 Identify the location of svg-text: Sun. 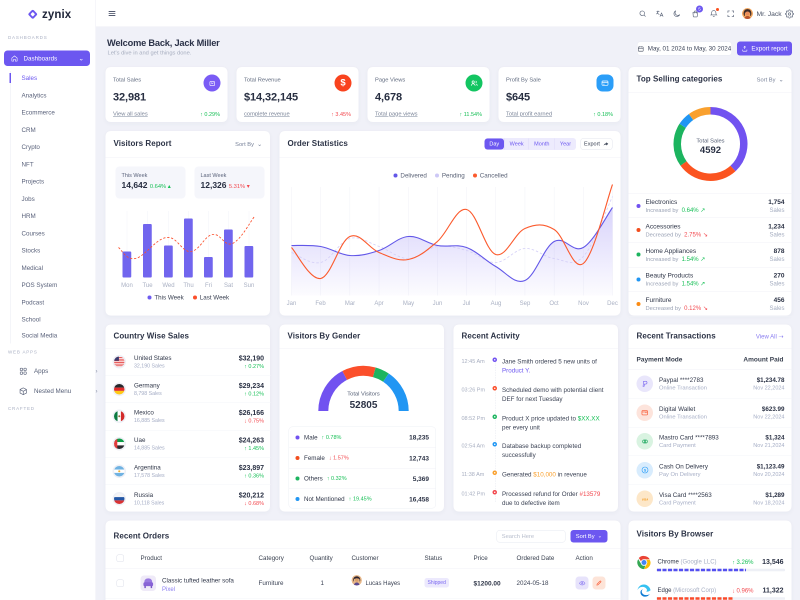
(249, 286).